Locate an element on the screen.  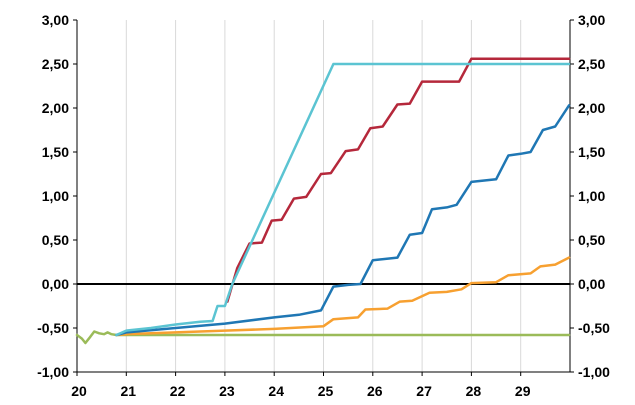
y2-tick-label: 0,50 is located at coordinates (591, 240).